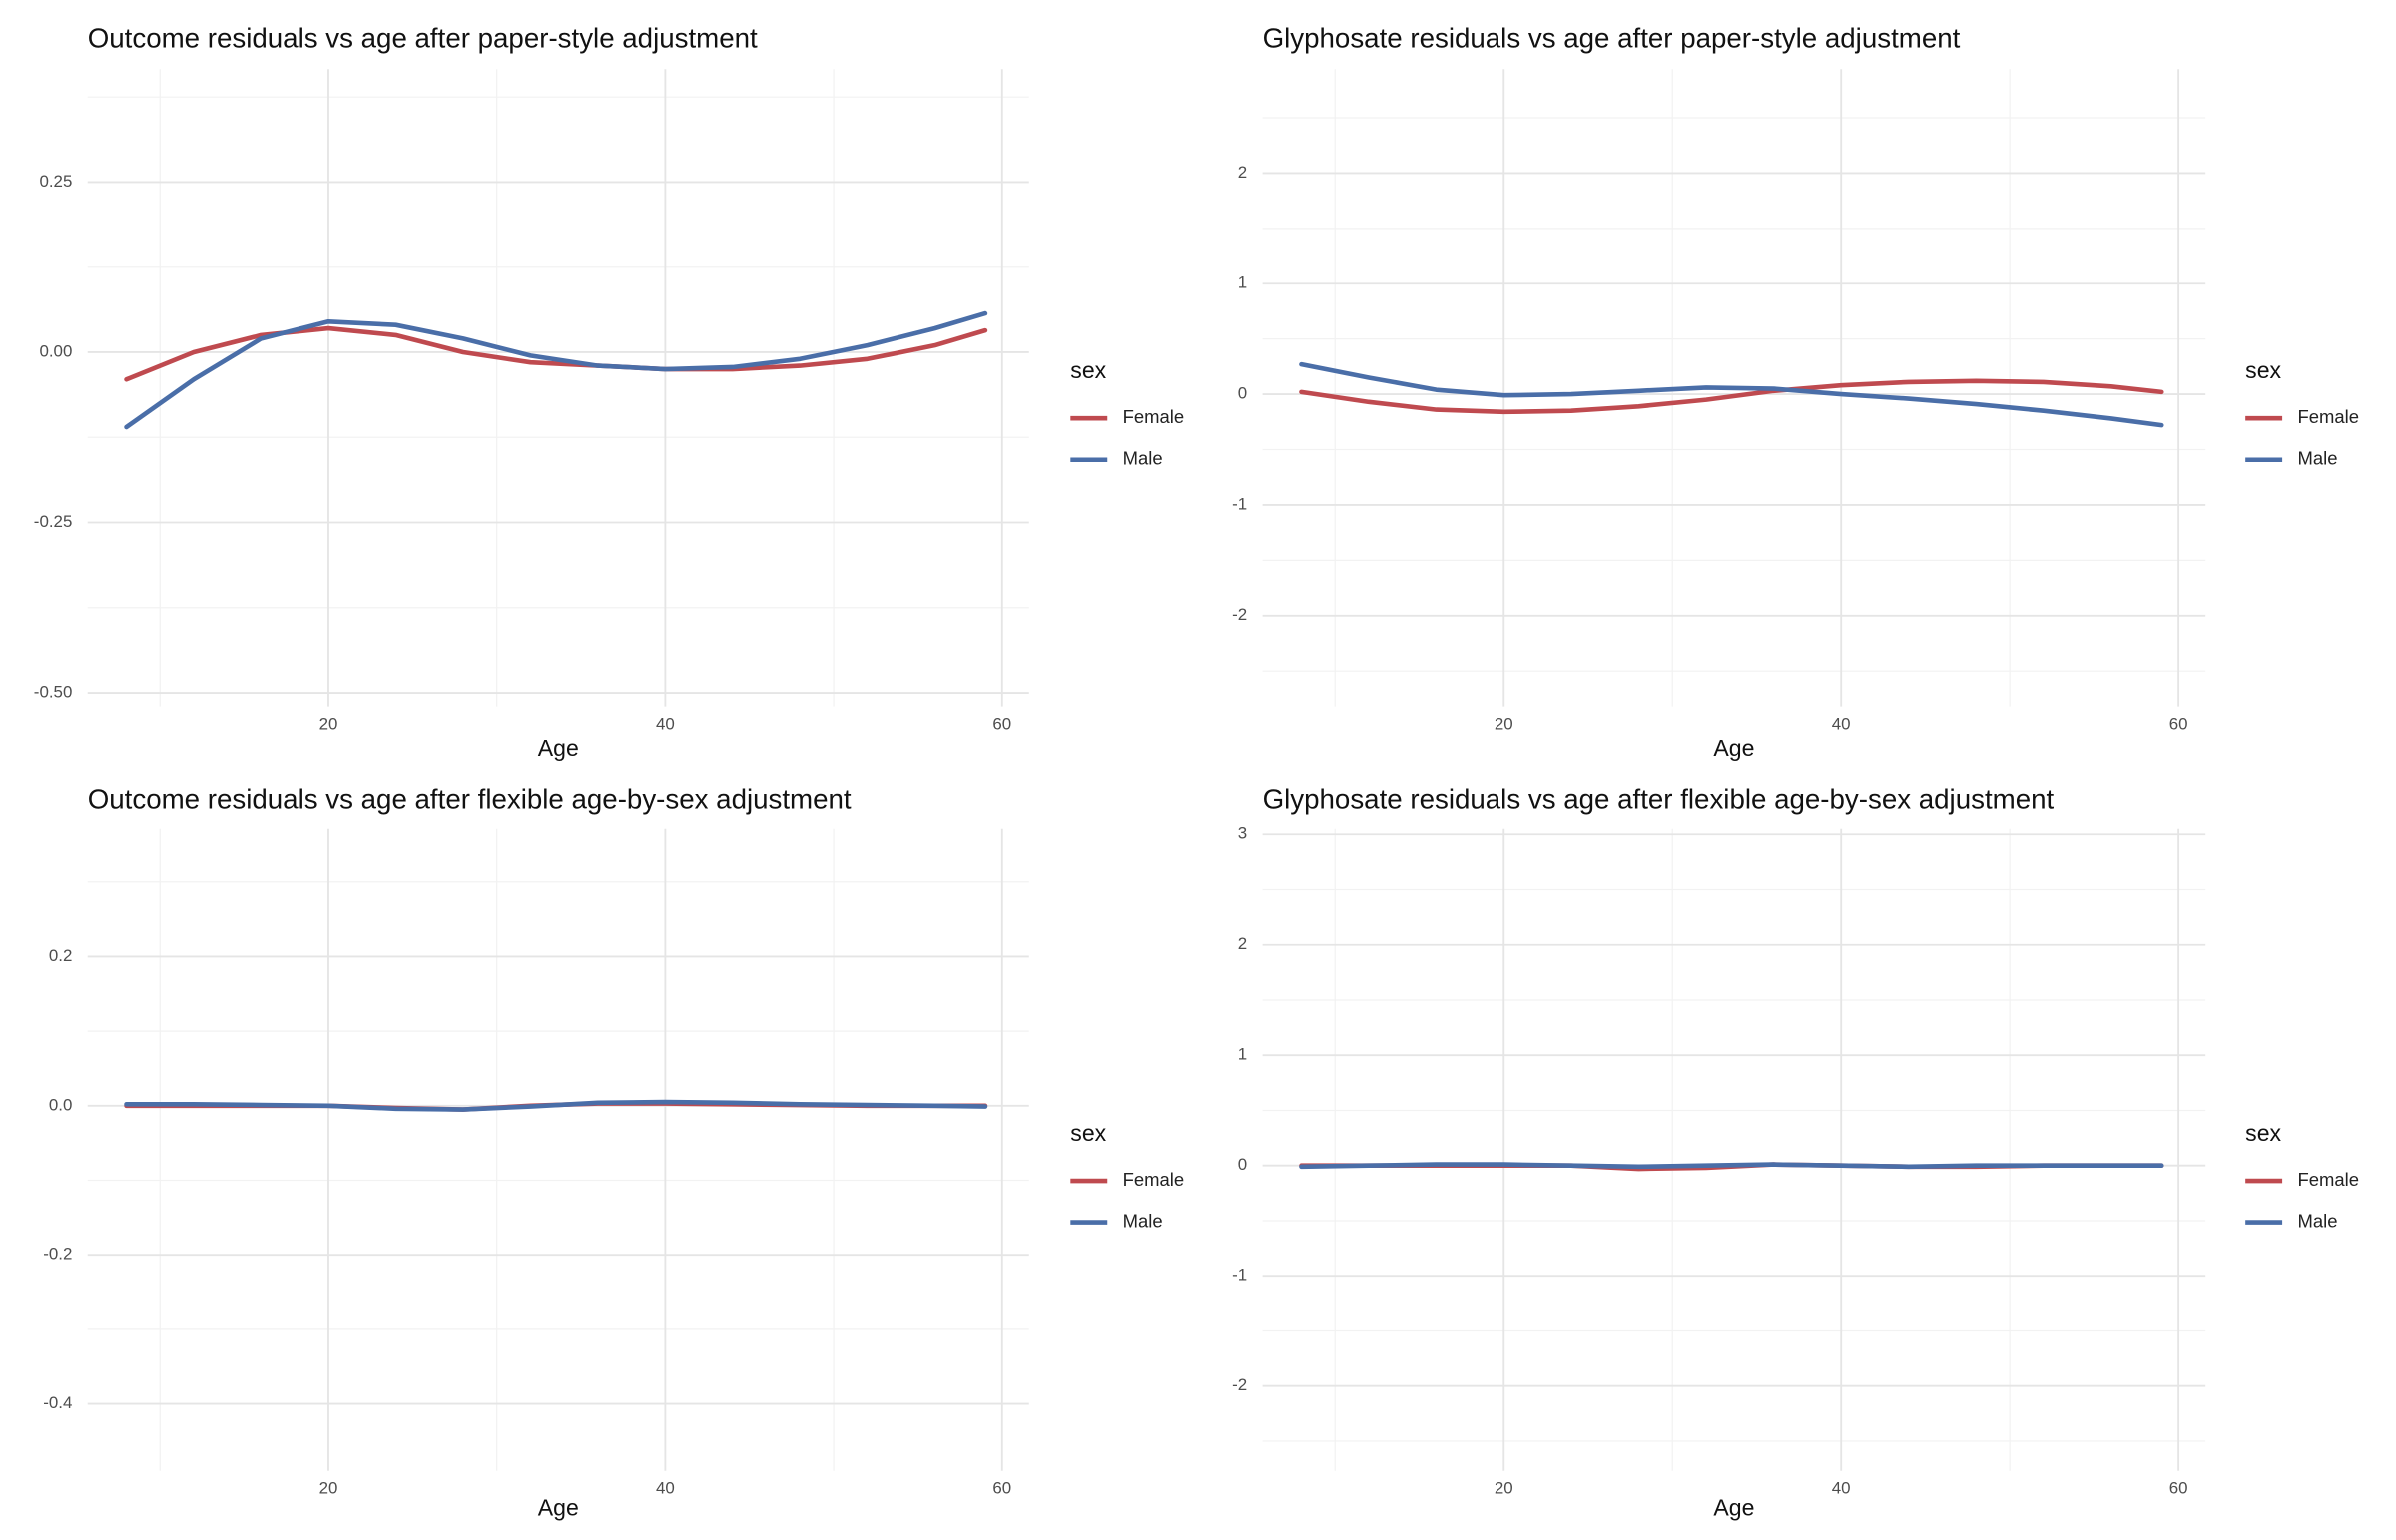 This screenshot has height=1540, width=2396. Describe the element at coordinates (1242, 833) in the screenshot. I see `y-tick-label: 3` at that location.